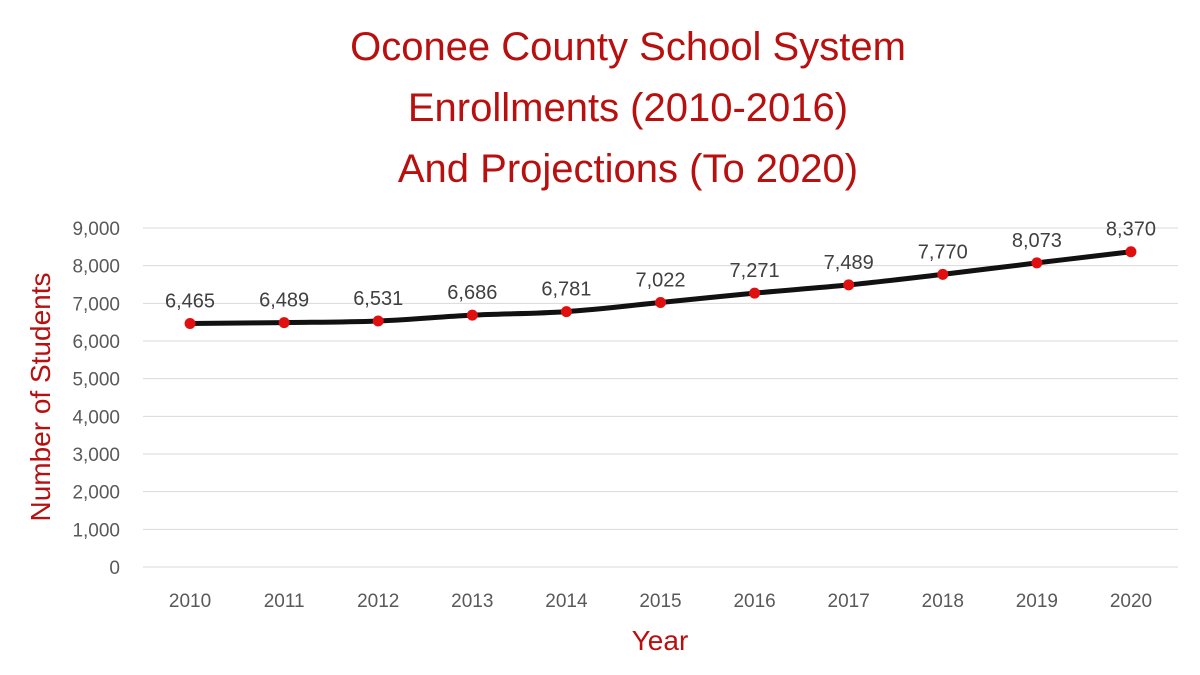 The image size is (1200, 675). Describe the element at coordinates (849, 285) in the screenshot. I see `data-point-2017` at that location.